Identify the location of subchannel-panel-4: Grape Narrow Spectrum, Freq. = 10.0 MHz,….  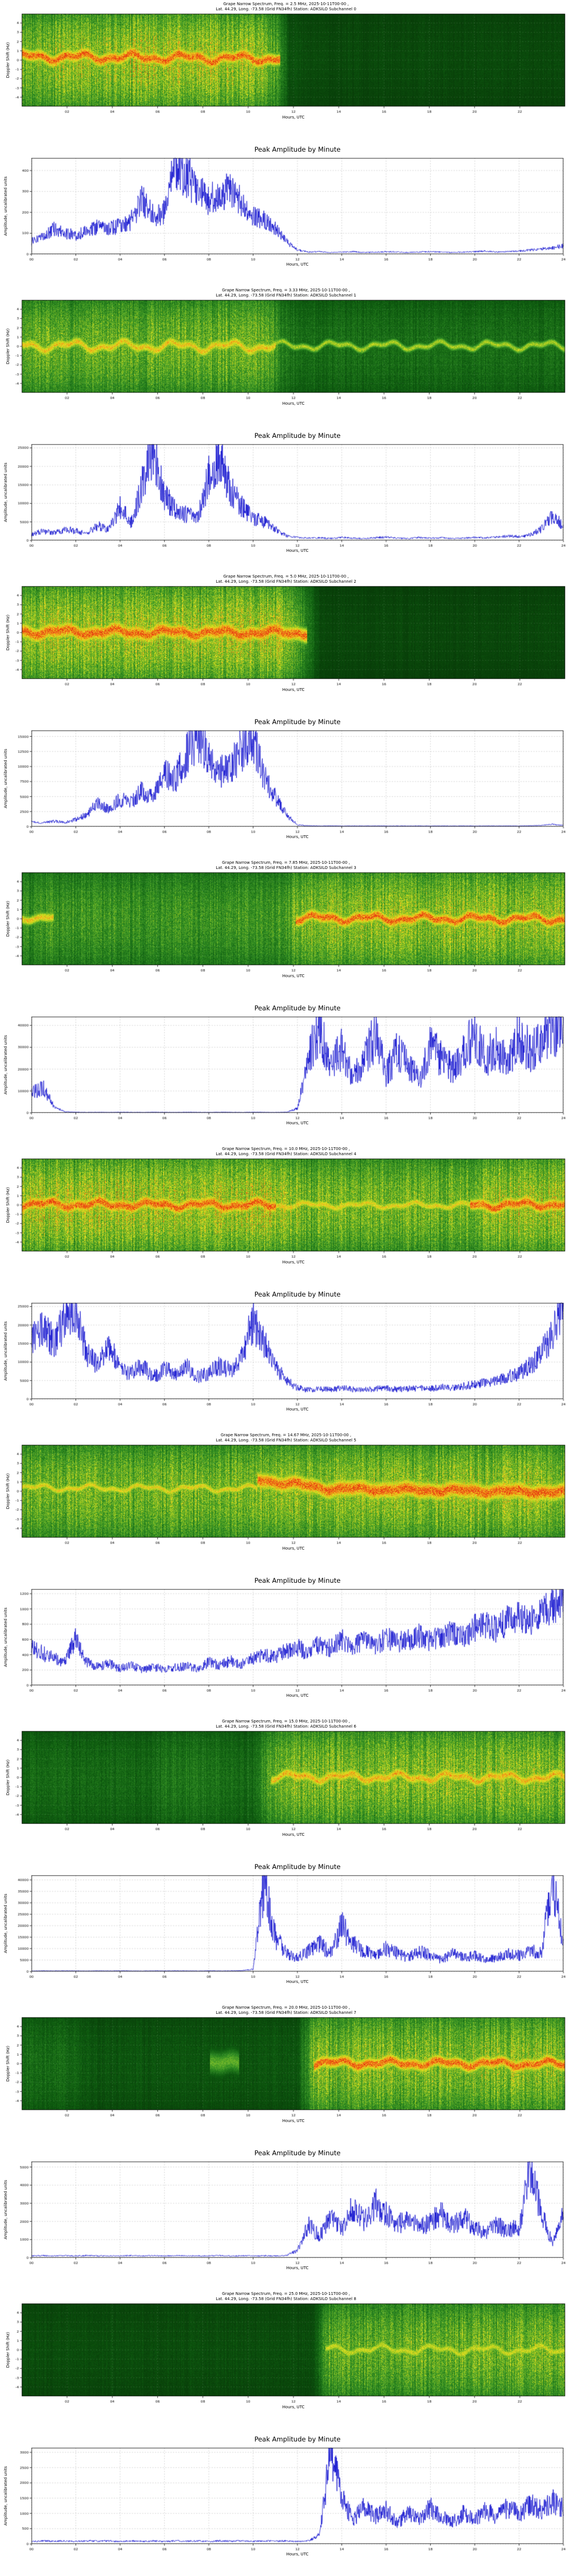
(286, 1288).